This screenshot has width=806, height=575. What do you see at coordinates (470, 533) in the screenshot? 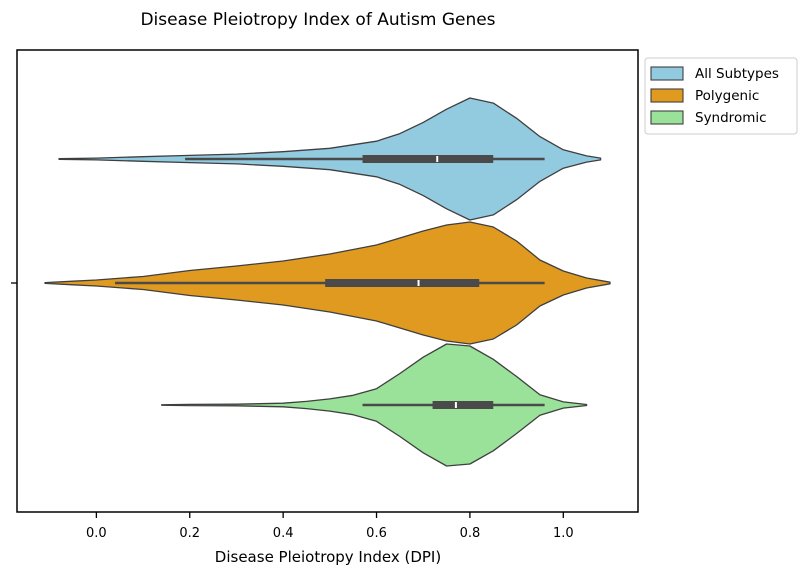
I see `x-tick-label: 0.8` at bounding box center [470, 533].